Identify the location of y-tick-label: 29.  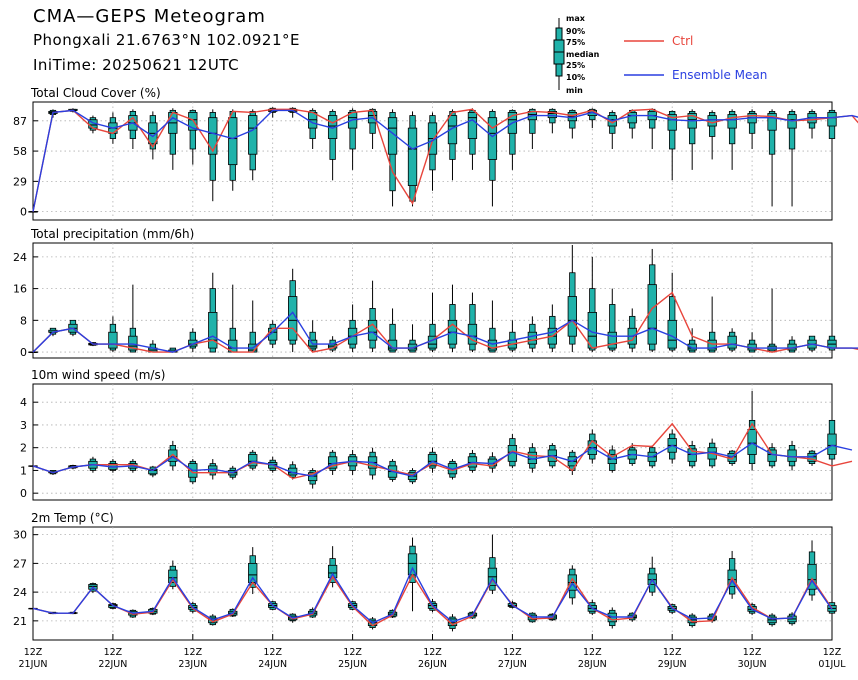
(20, 181).